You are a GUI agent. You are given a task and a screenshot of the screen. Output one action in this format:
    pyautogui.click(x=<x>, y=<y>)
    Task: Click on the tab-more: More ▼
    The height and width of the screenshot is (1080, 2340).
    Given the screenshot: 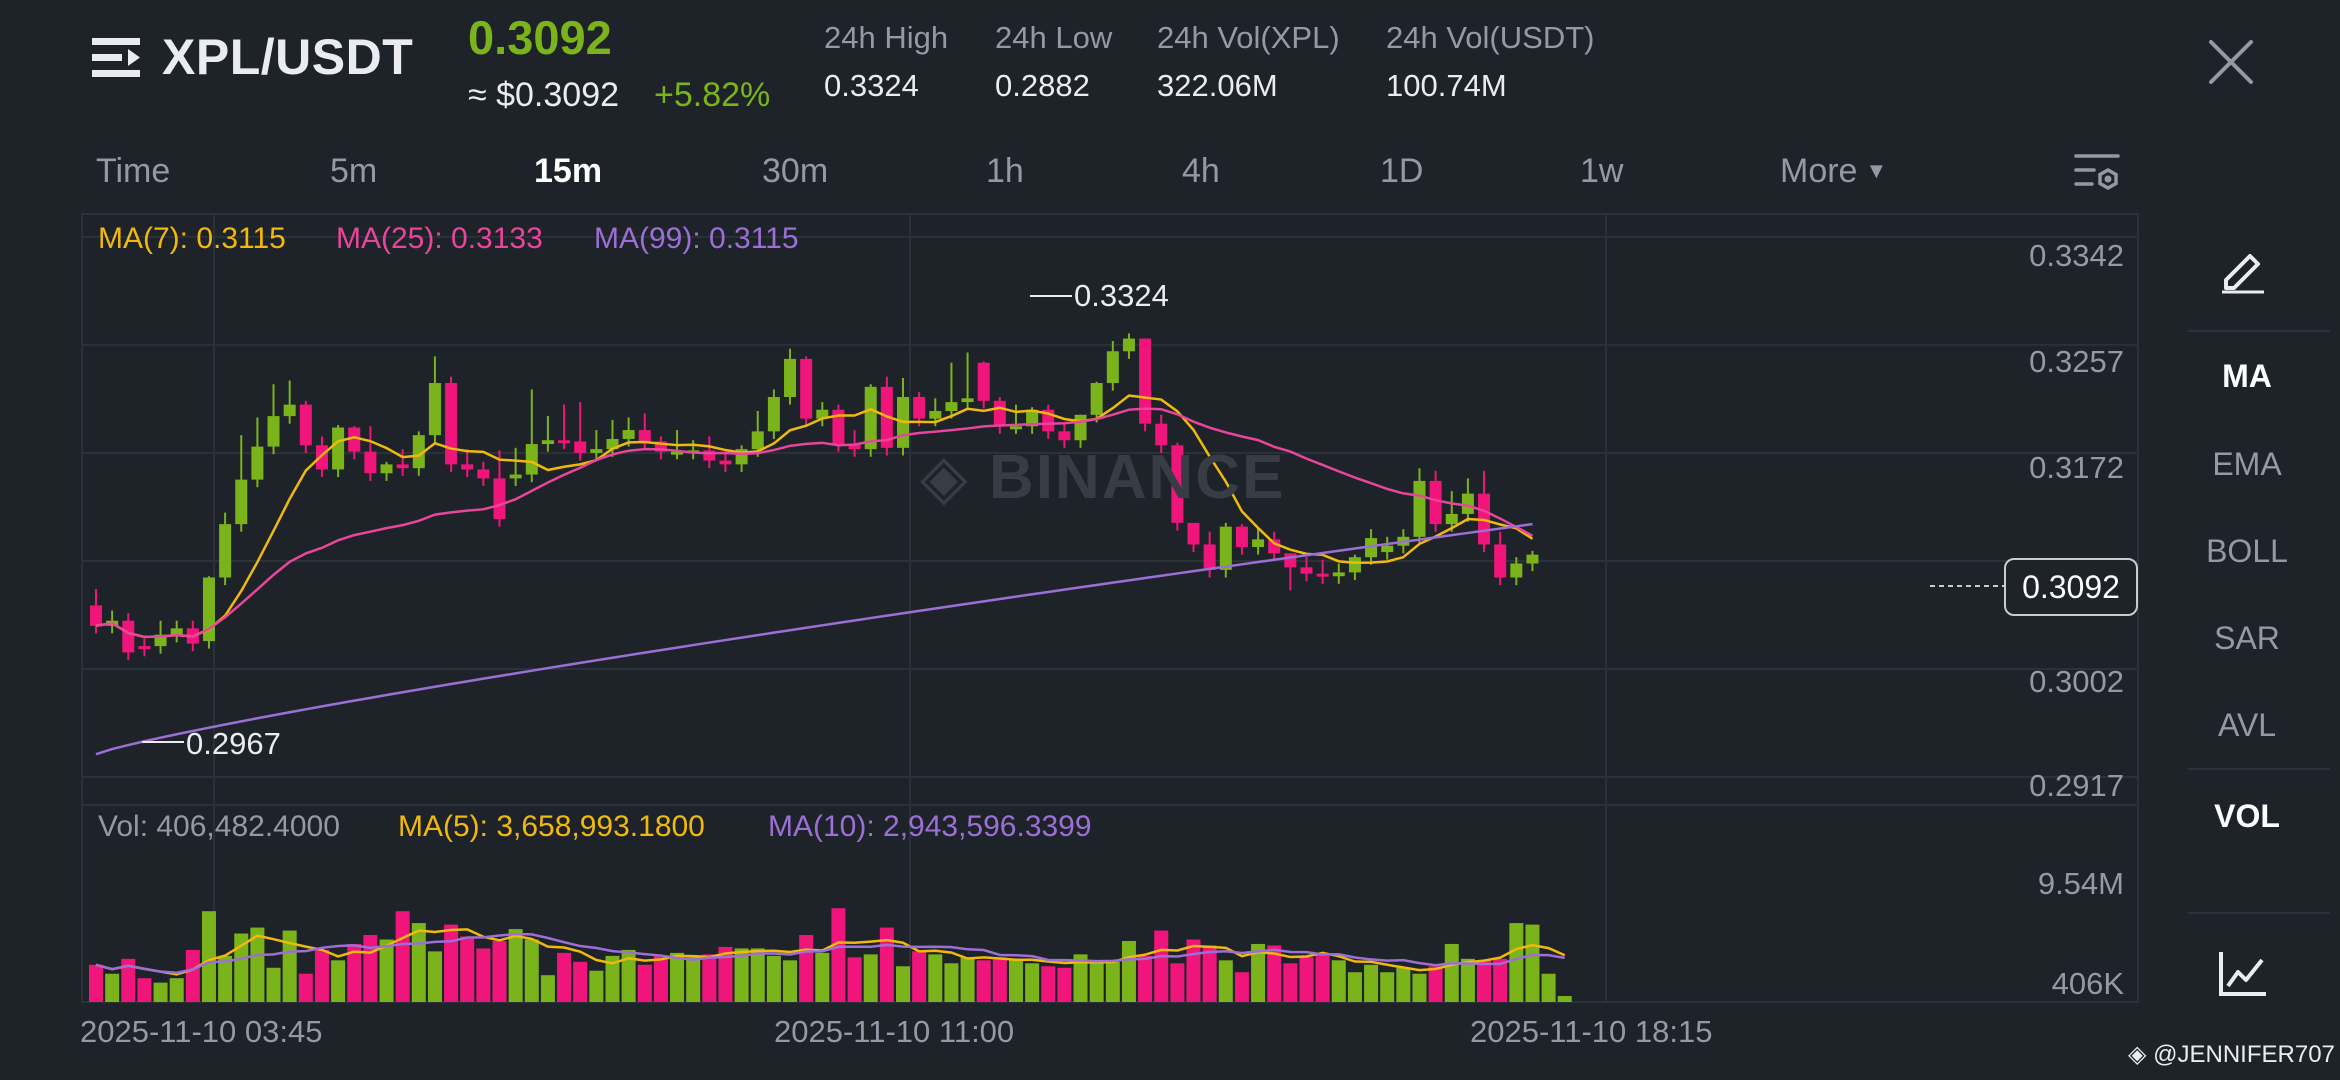 What is the action you would take?
    pyautogui.click(x=1833, y=171)
    